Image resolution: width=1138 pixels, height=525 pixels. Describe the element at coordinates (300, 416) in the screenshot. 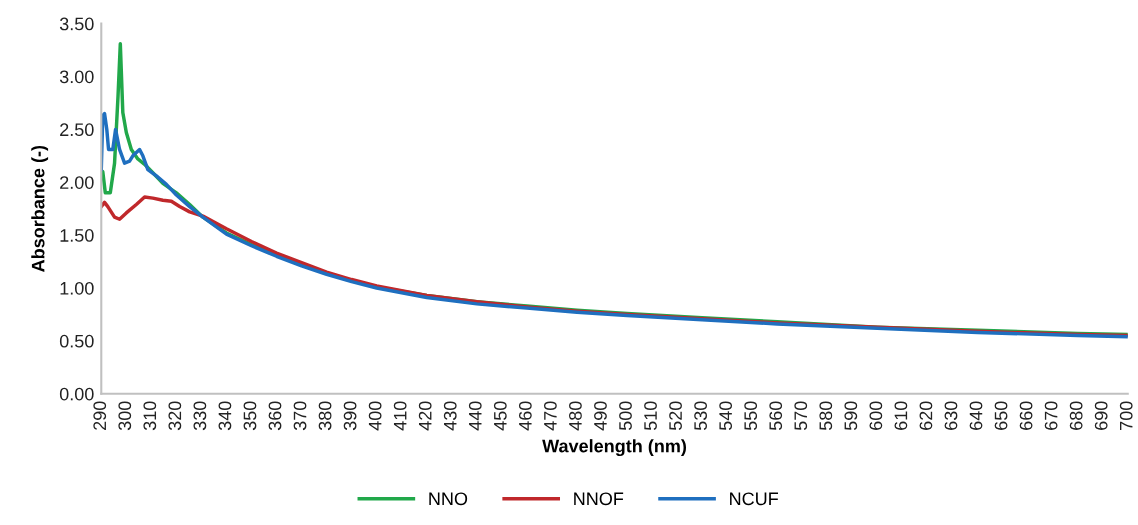

I see `x-tick-label: 370` at that location.